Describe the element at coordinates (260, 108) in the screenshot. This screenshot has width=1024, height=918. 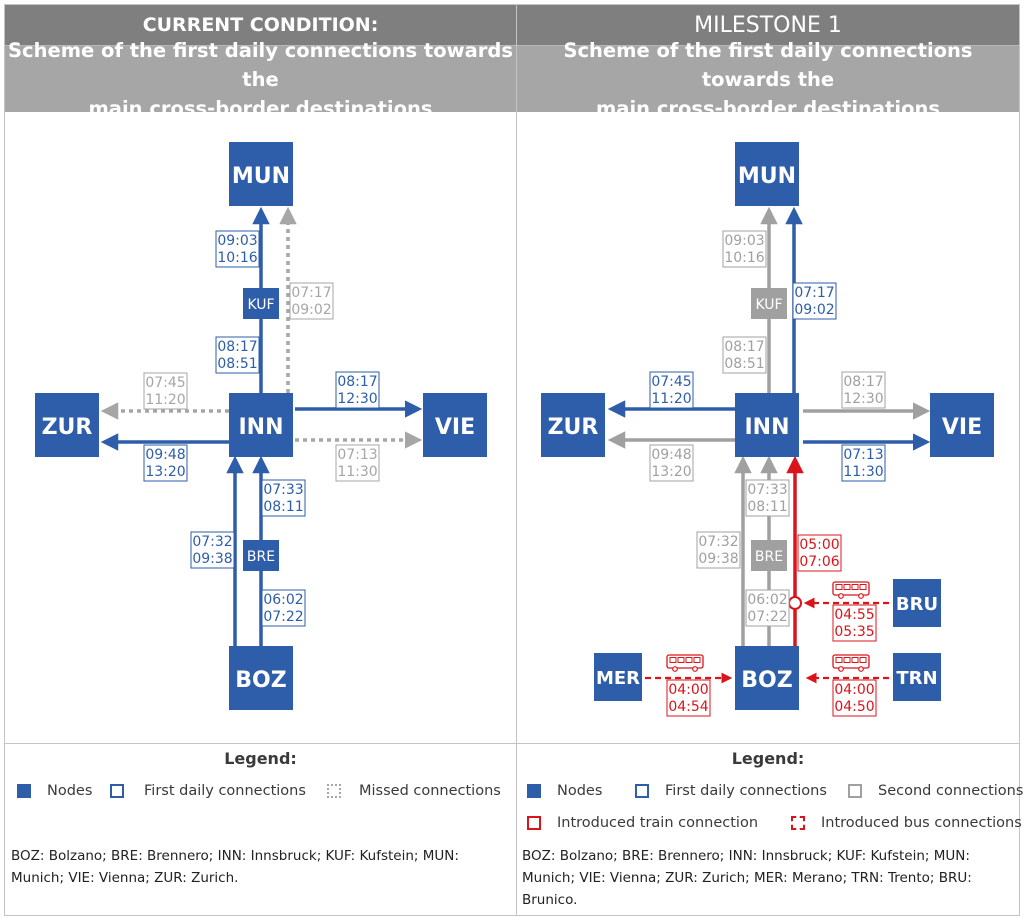
I see `subtitle-line-2: main cross-border destinations` at that location.